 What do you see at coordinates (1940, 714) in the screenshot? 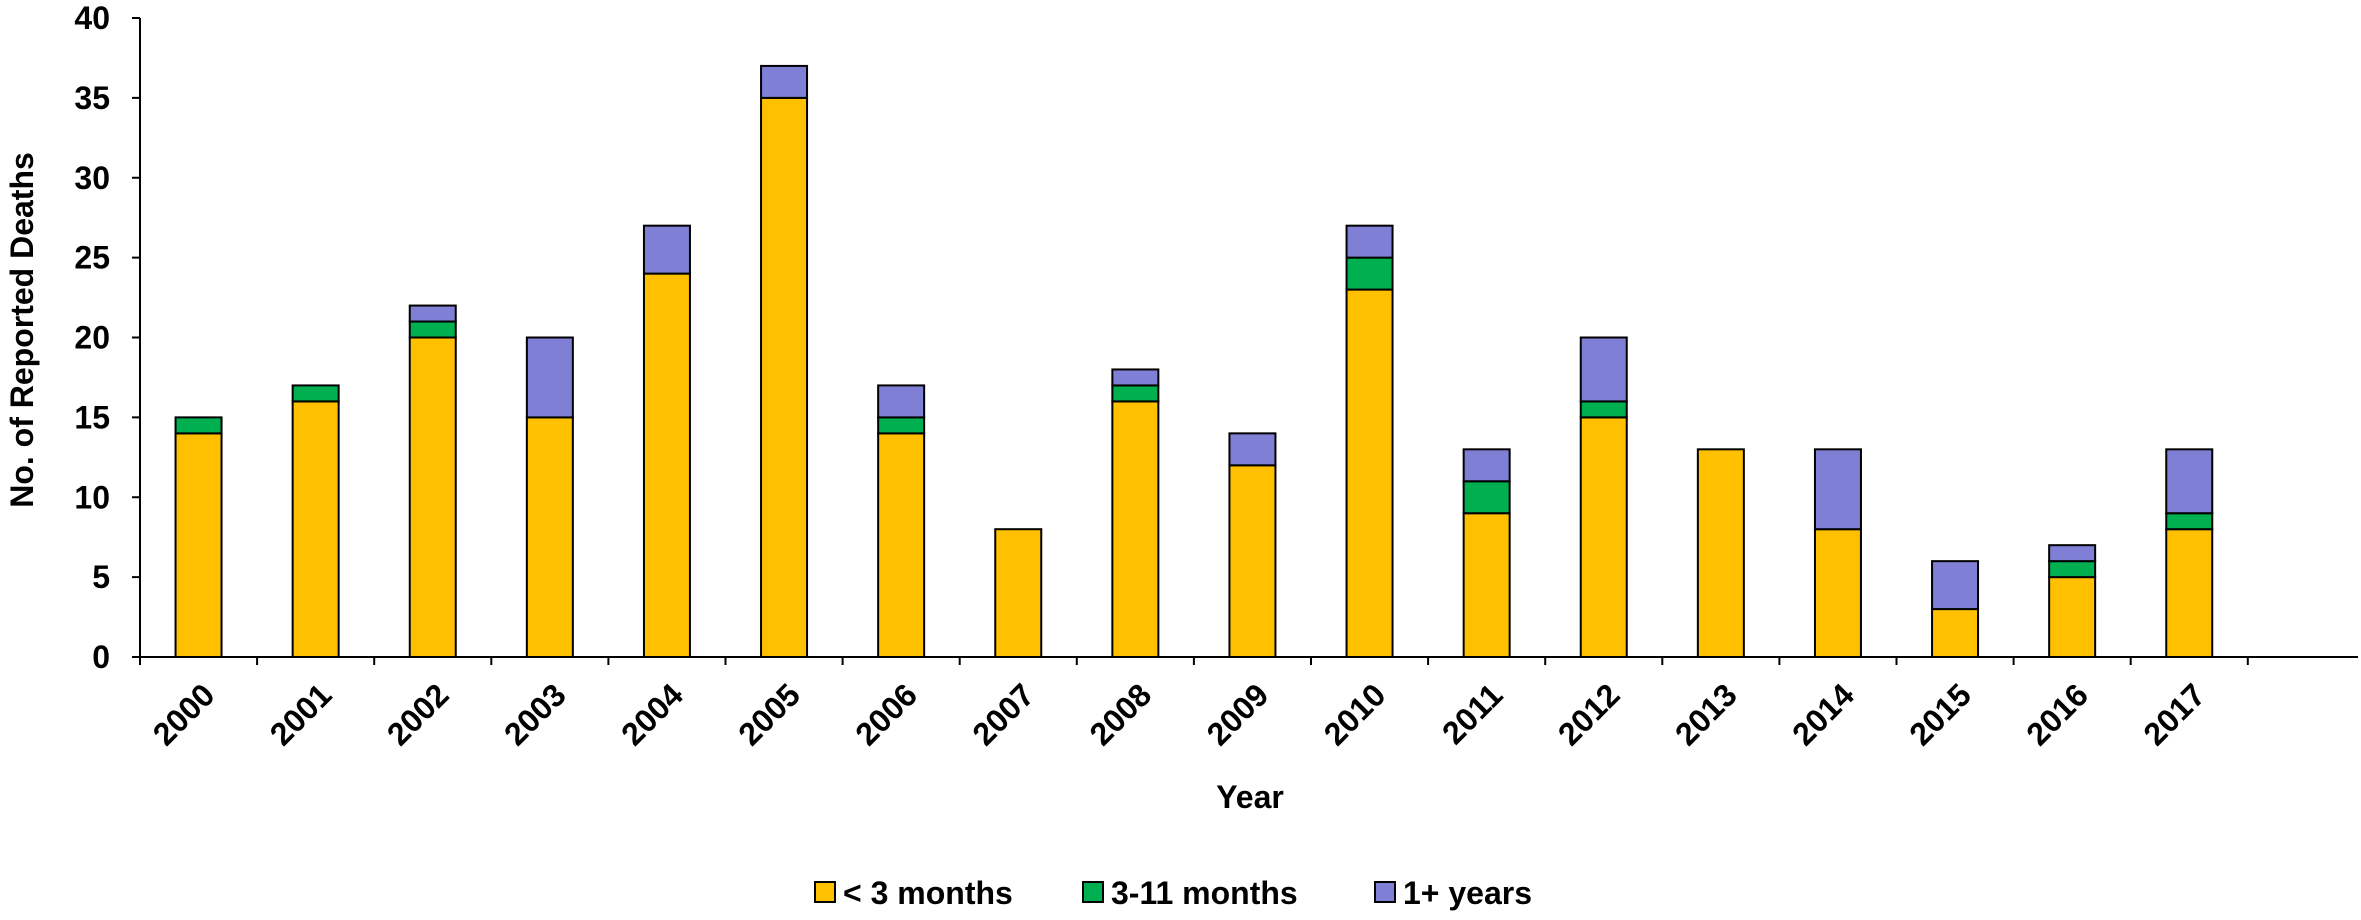
I see `x-tick-label: 2015` at bounding box center [1940, 714].